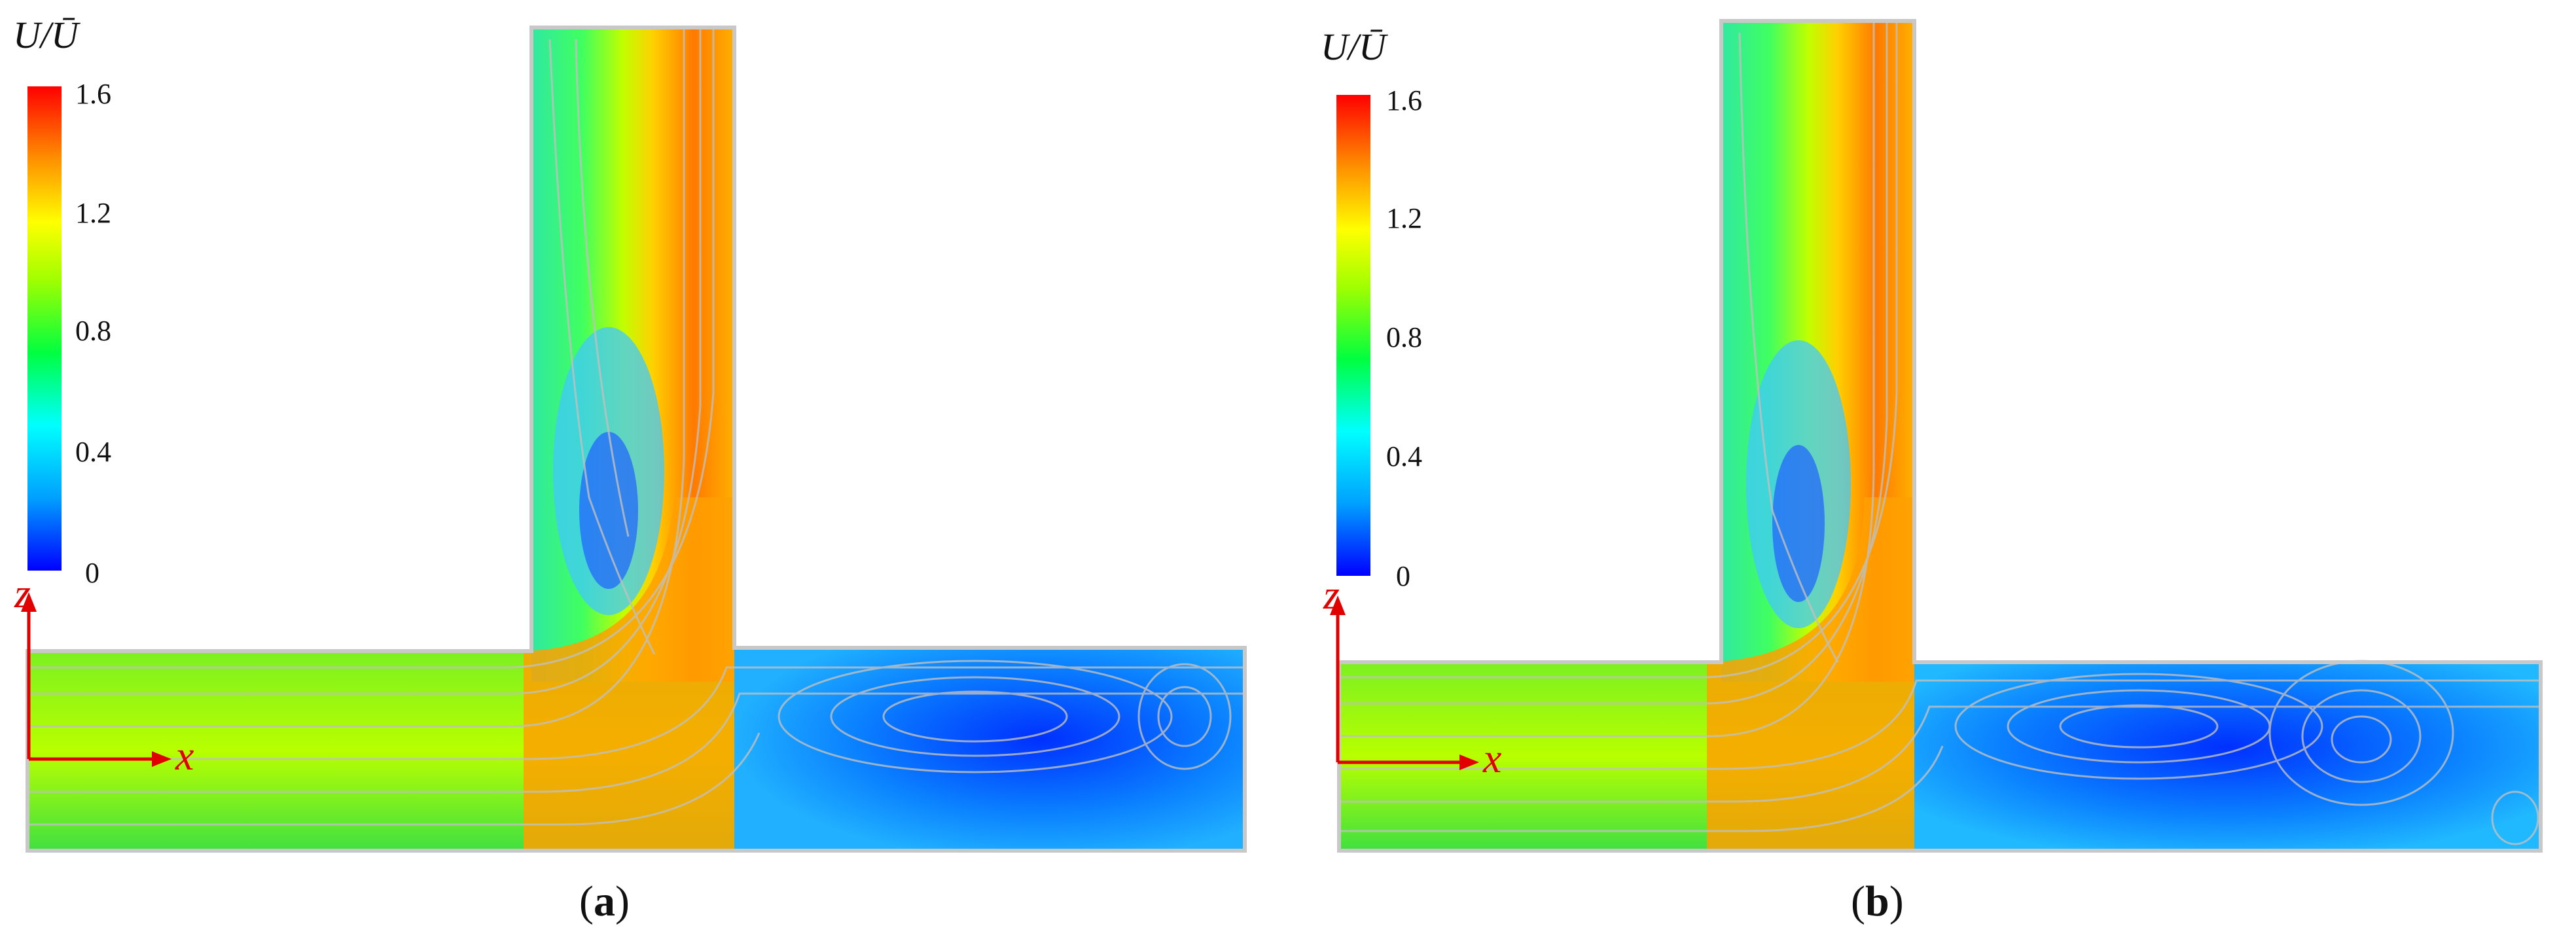  What do you see at coordinates (44, 328) in the screenshot?
I see `colorbar-a` at bounding box center [44, 328].